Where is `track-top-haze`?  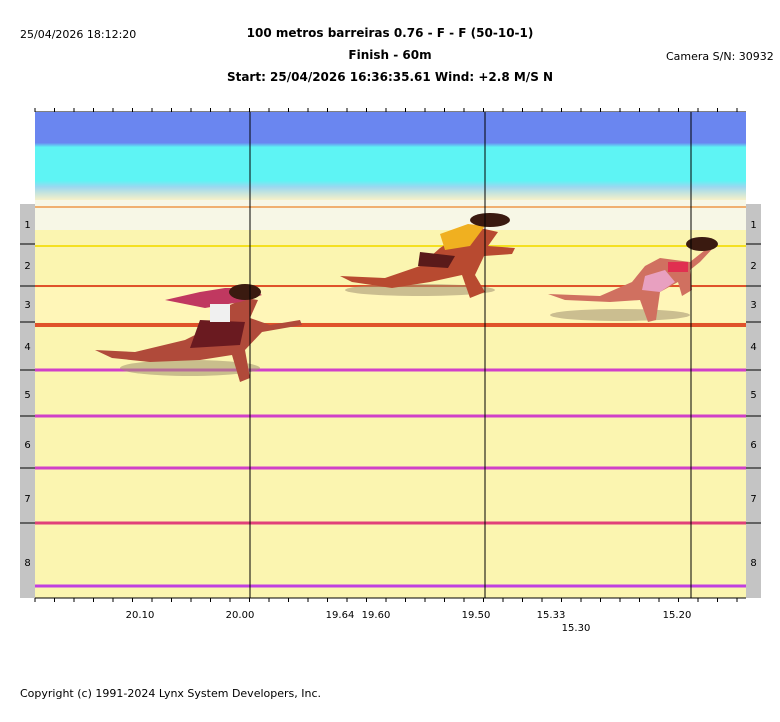
track-top-haze is located at coordinates (390, 215).